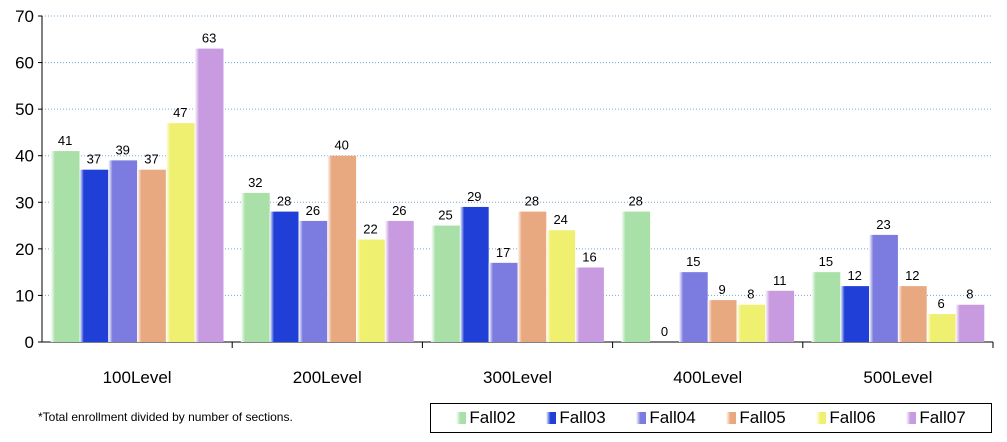 The width and height of the screenshot is (1007, 442). What do you see at coordinates (94, 255) in the screenshot?
I see `bar-fall03-100level` at bounding box center [94, 255].